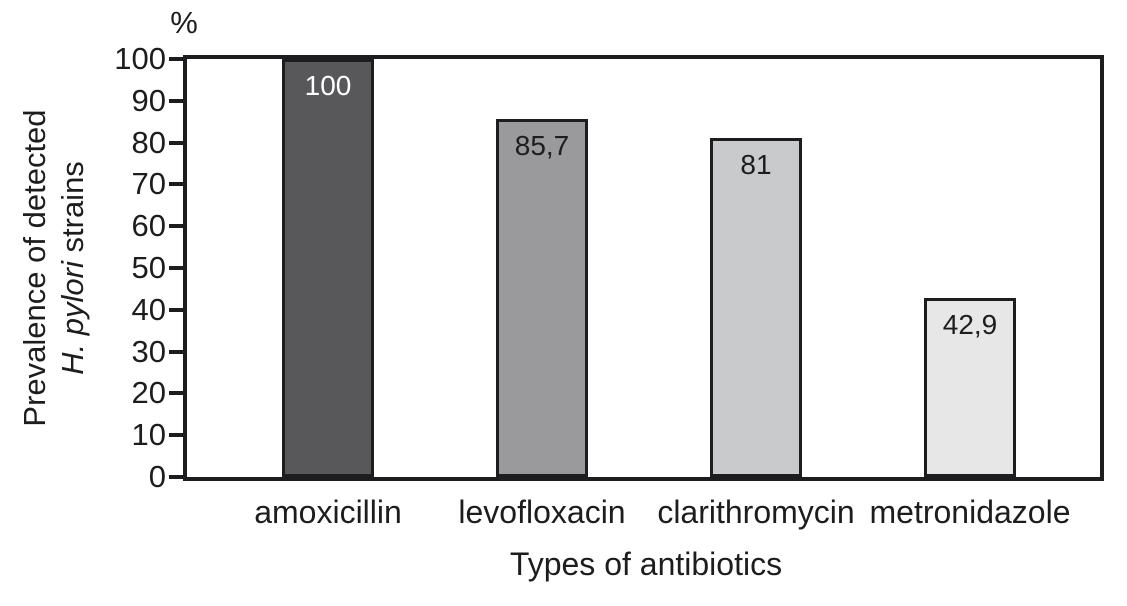 This screenshot has width=1127, height=606. Describe the element at coordinates (646, 564) in the screenshot. I see `x-axis-title: Types of antibiotics` at that location.